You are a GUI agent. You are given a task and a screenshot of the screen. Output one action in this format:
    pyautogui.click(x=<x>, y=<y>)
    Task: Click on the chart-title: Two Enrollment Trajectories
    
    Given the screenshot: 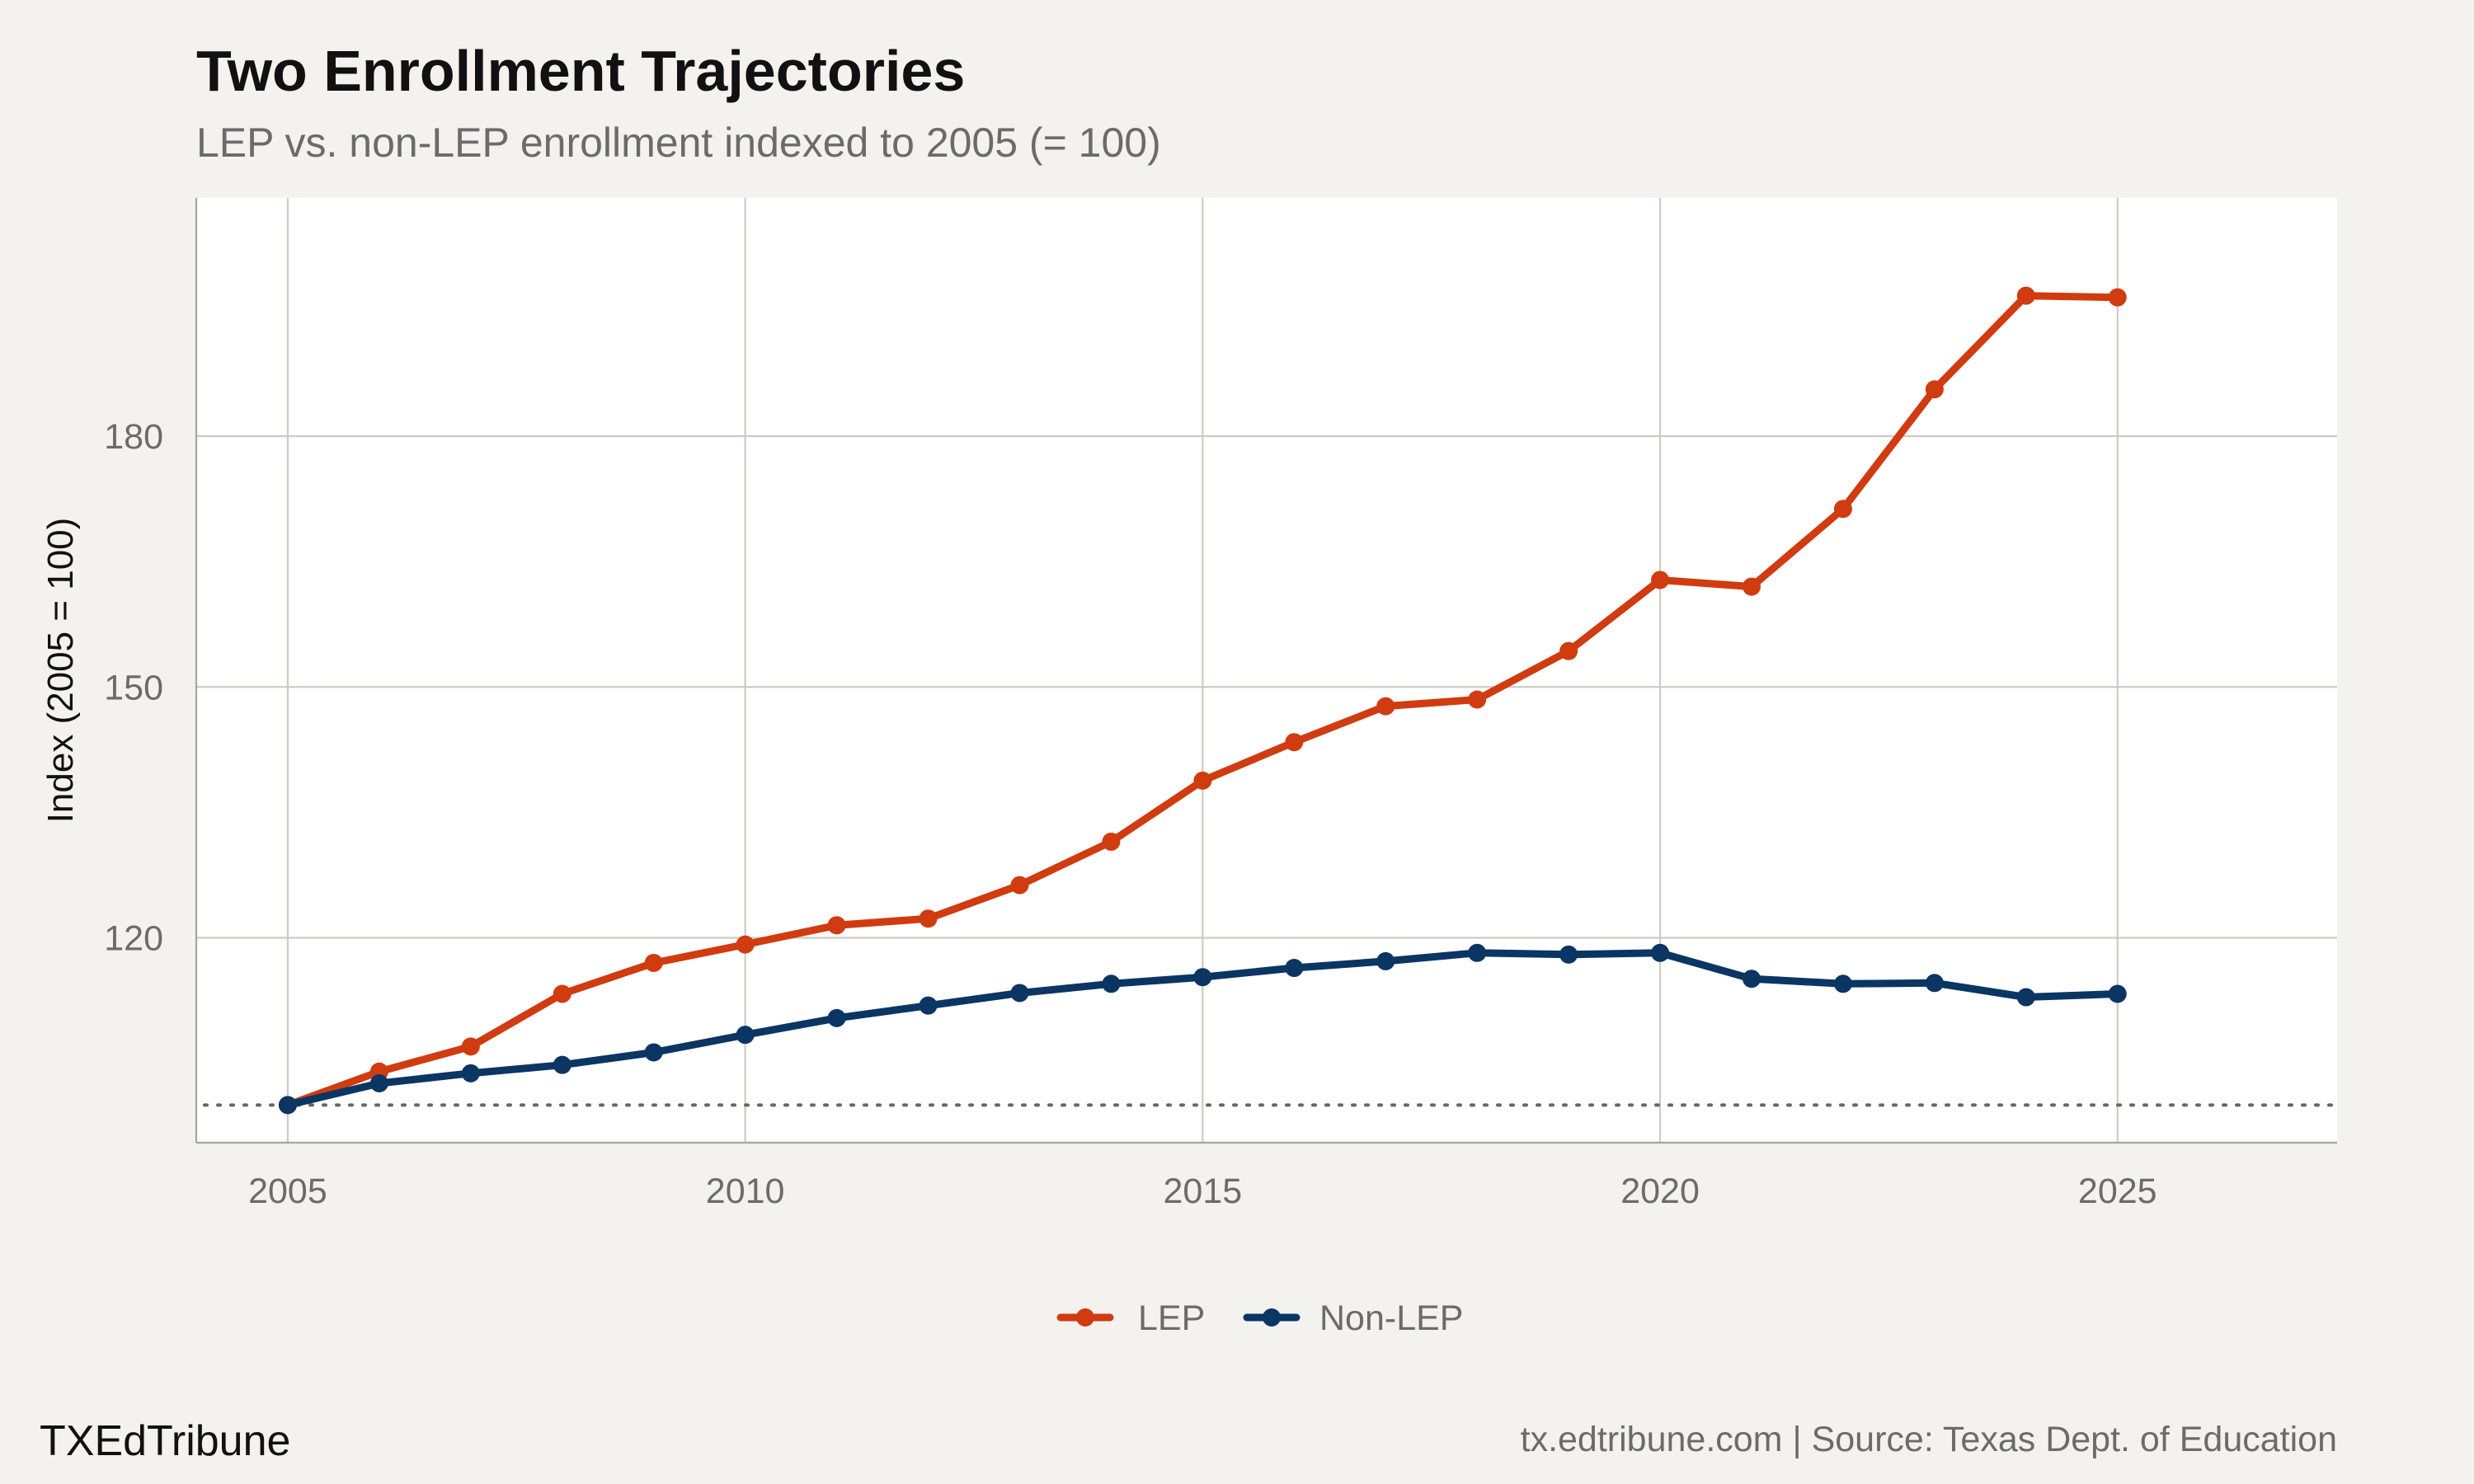 What is the action you would take?
    pyautogui.click(x=580, y=71)
    